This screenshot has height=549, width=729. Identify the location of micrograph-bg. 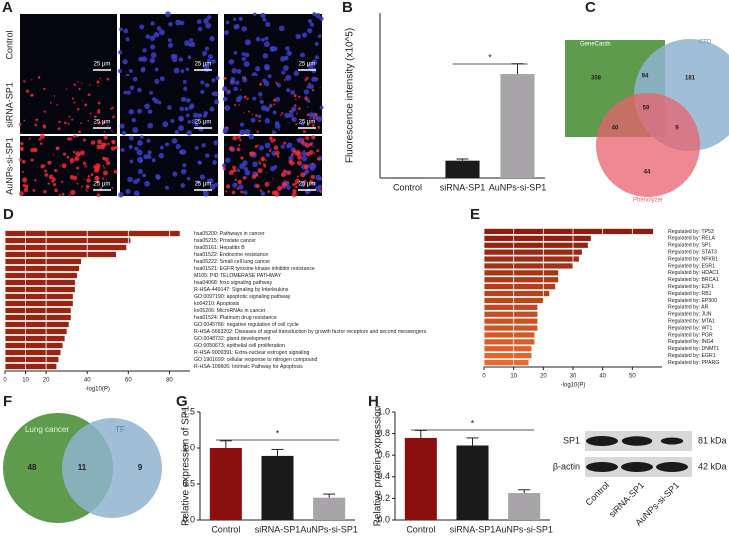
(273, 45).